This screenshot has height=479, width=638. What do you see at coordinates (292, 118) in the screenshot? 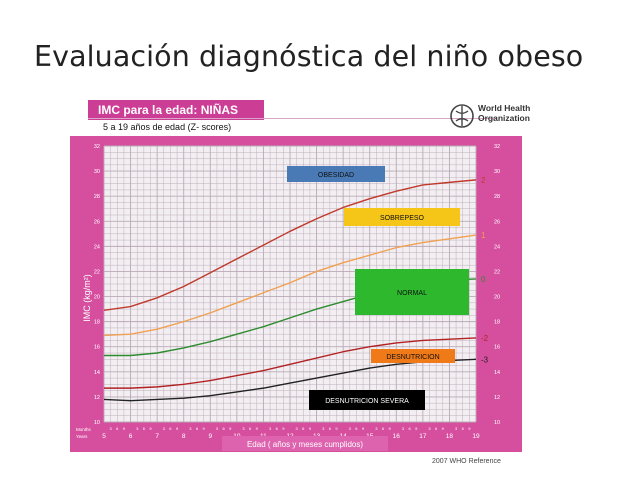
I see `header-rule` at bounding box center [292, 118].